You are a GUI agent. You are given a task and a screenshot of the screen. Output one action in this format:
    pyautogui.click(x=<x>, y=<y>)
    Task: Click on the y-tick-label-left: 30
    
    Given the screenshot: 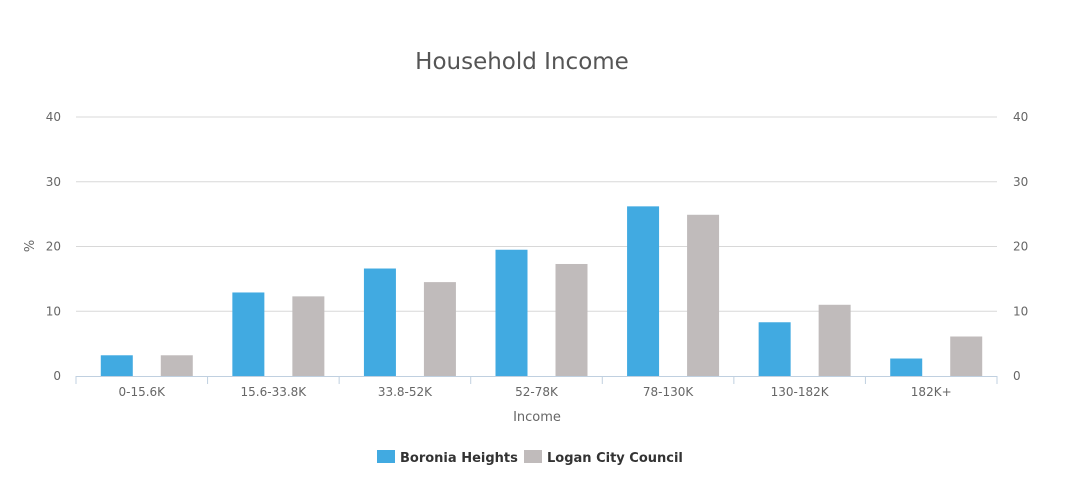 What is the action you would take?
    pyautogui.click(x=53, y=182)
    